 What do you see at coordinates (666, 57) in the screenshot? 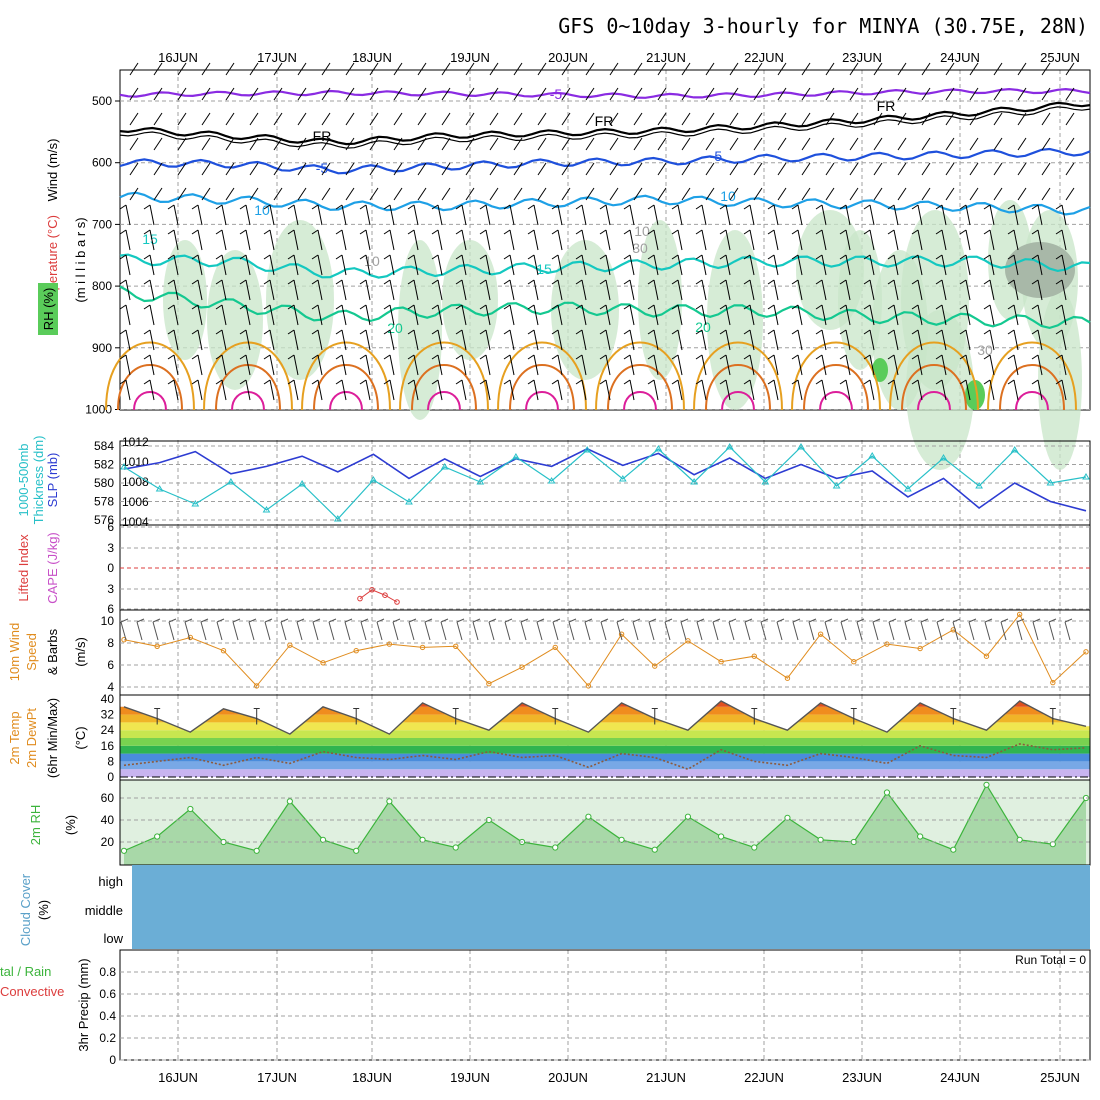
I see `top-date-label: 21JUN` at bounding box center [666, 57].